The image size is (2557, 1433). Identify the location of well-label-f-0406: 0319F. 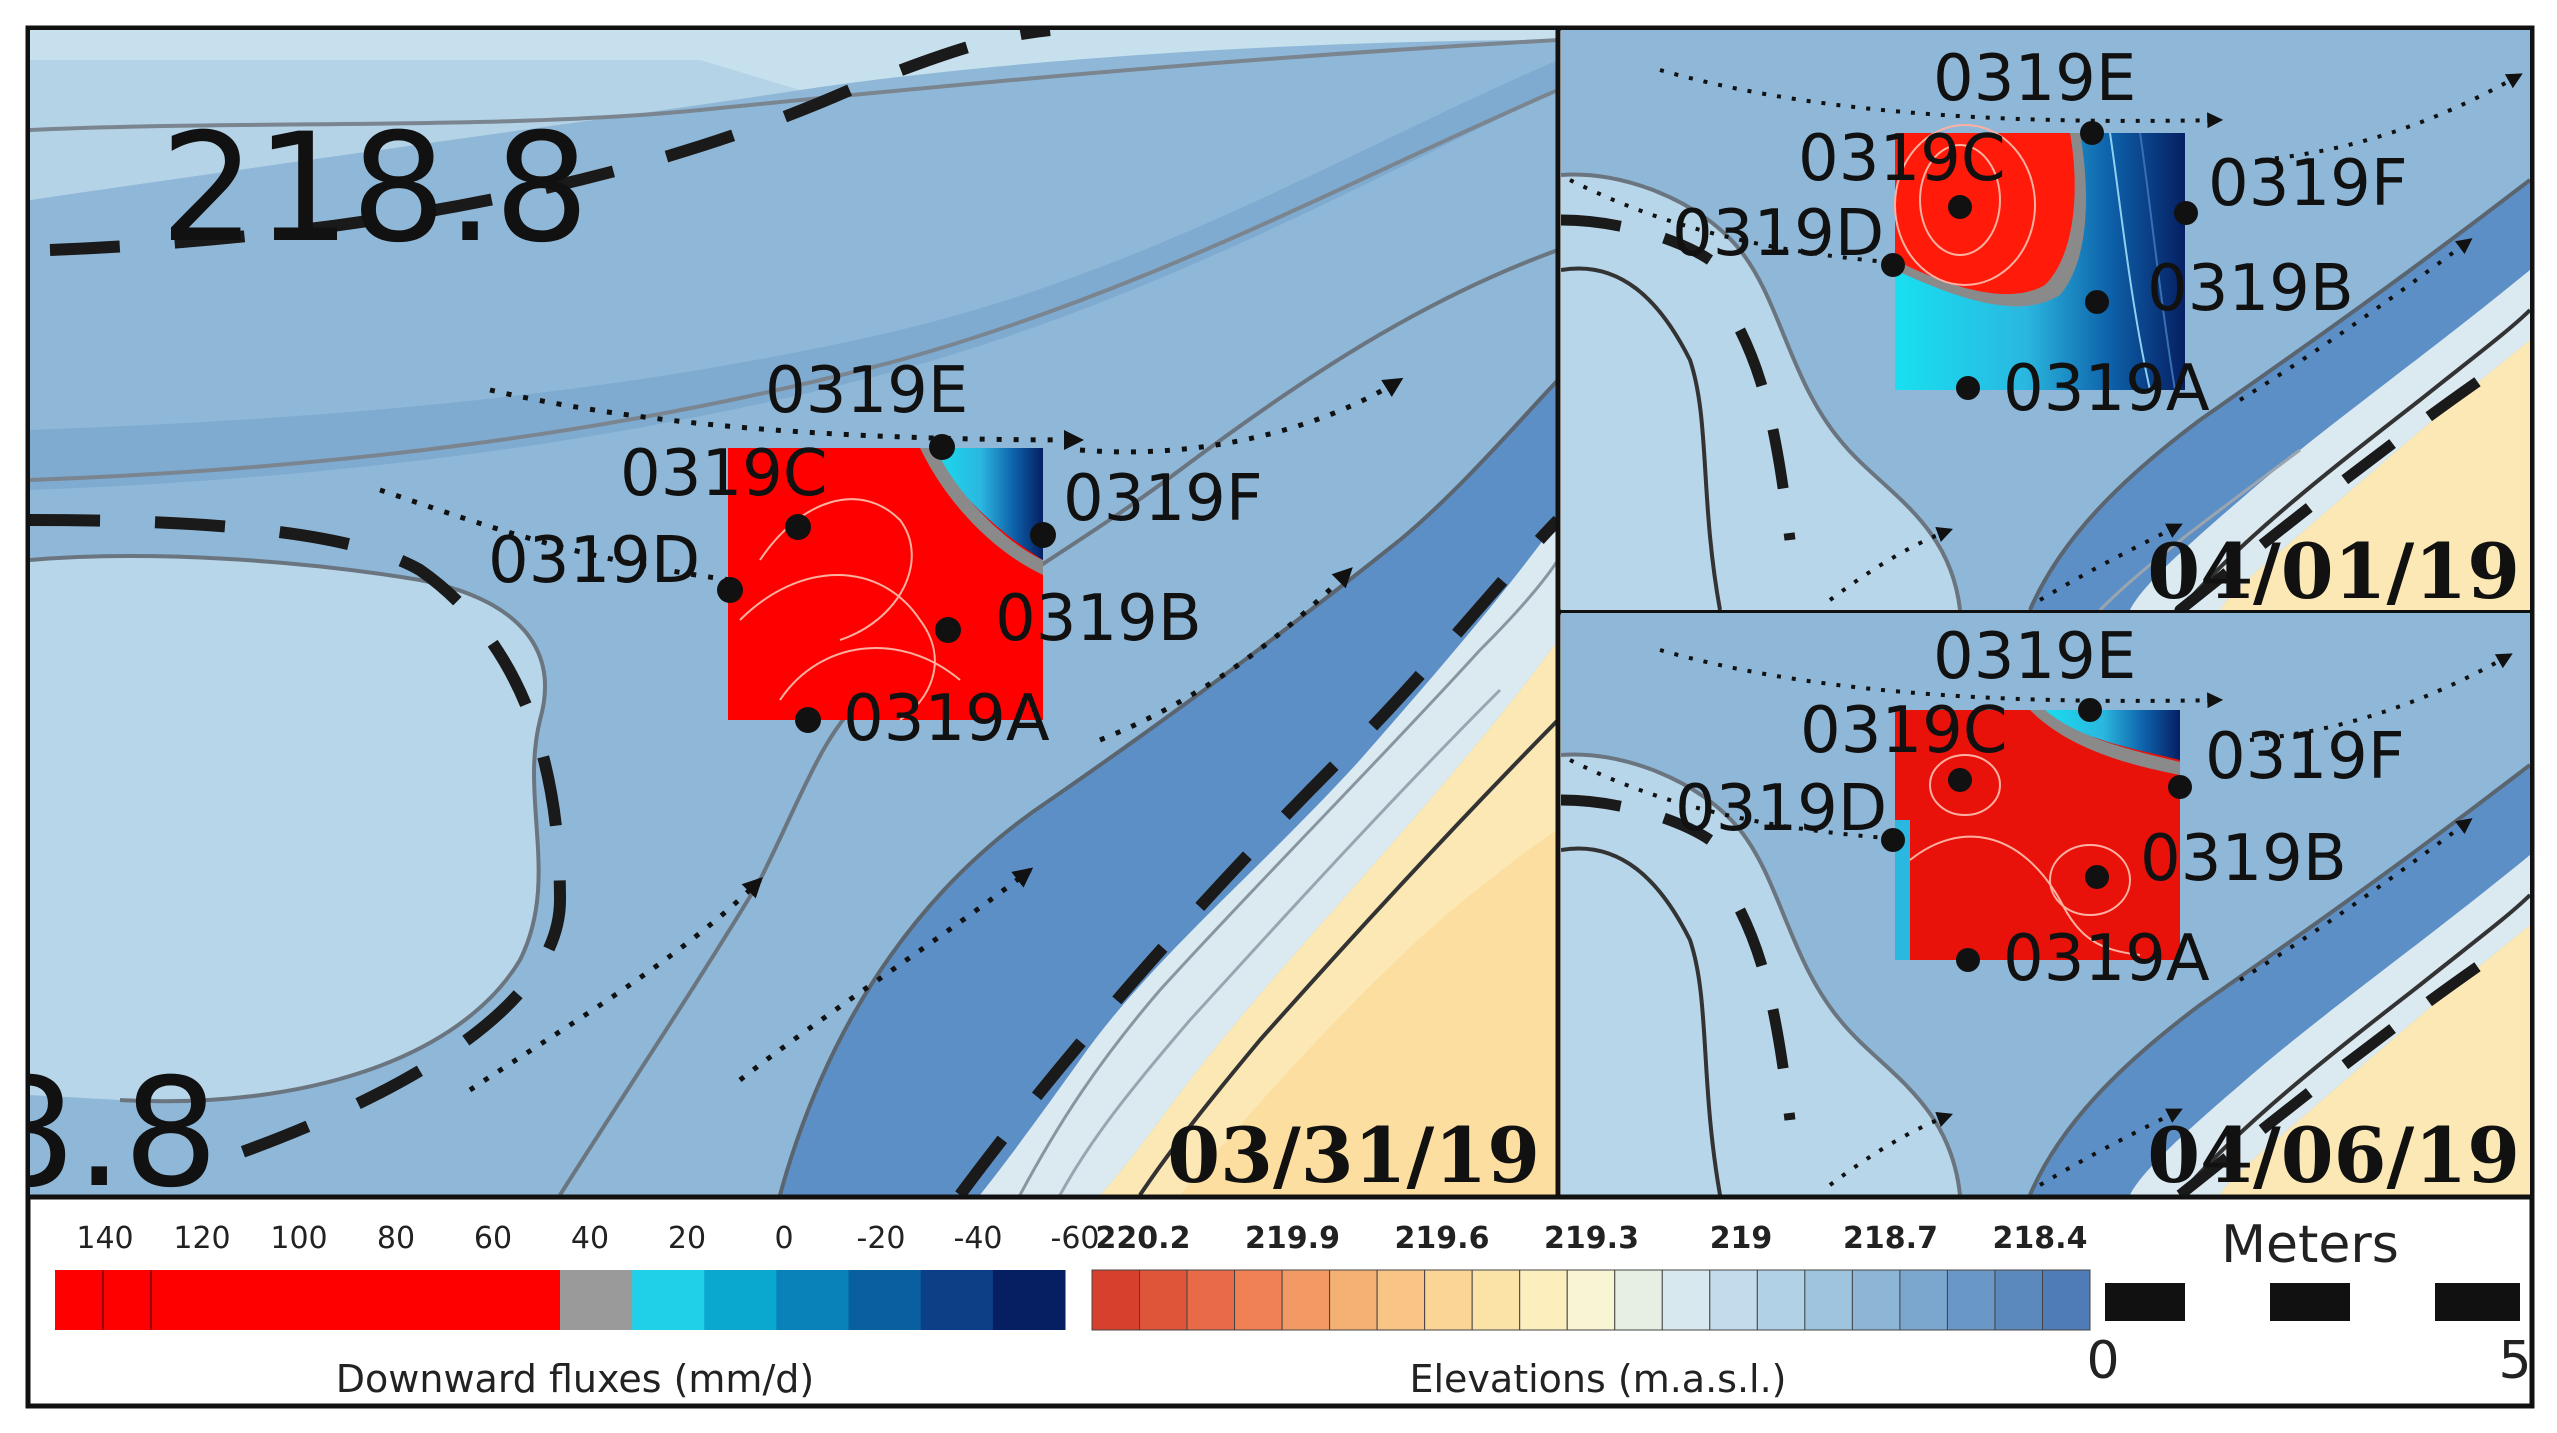
(2305, 757).